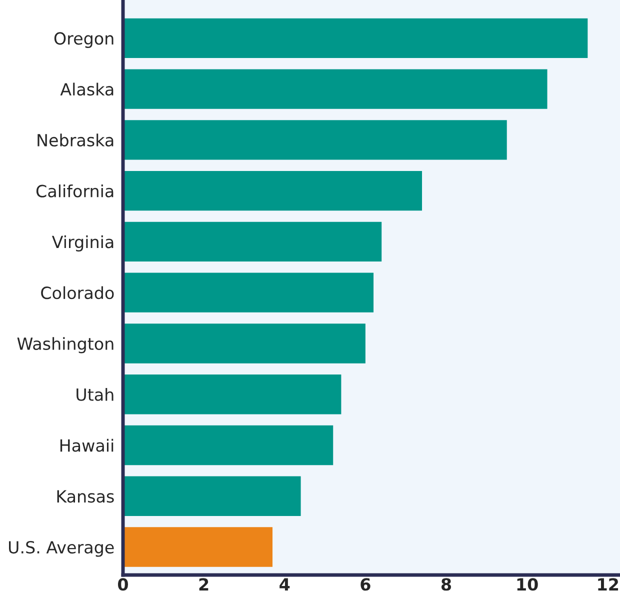 This screenshot has height=603, width=620. What do you see at coordinates (77, 293) in the screenshot?
I see `y-tick-label: Colorado` at bounding box center [77, 293].